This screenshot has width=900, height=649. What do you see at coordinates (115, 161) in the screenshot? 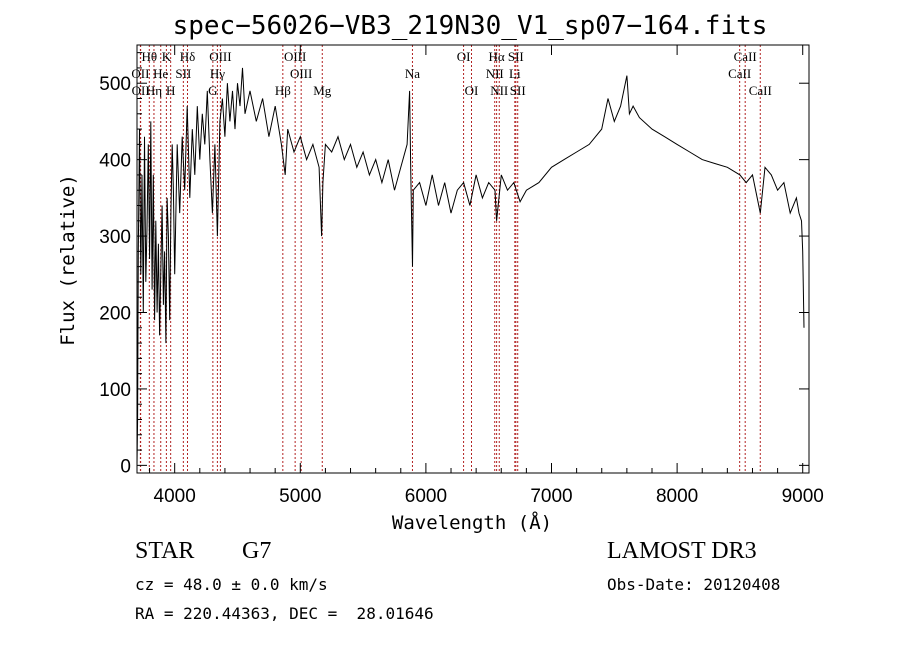
I see `y-tick-label-4: 400` at bounding box center [115, 161].